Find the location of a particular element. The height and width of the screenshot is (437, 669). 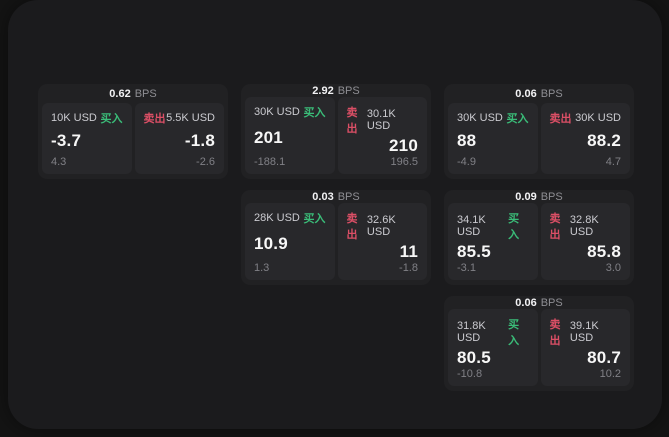

sell-delta: 3.0 is located at coordinates (613, 268).